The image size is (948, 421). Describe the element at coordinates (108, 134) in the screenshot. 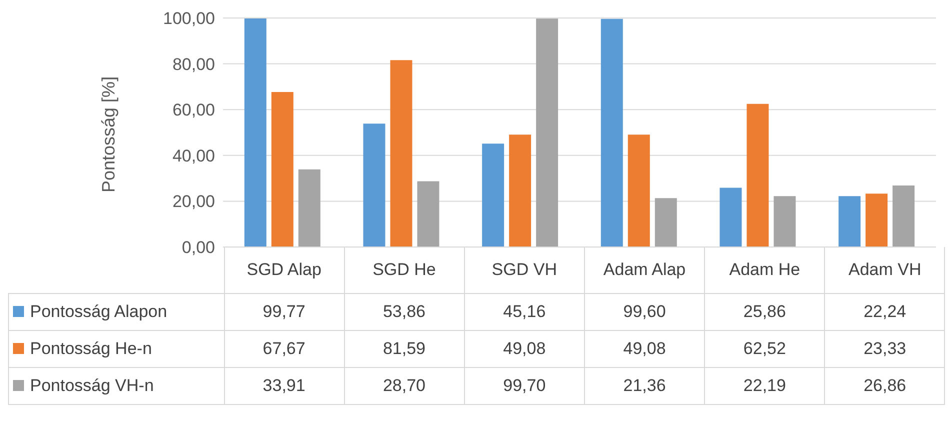

I see `y-axis-title: Pontosság [%]` at that location.